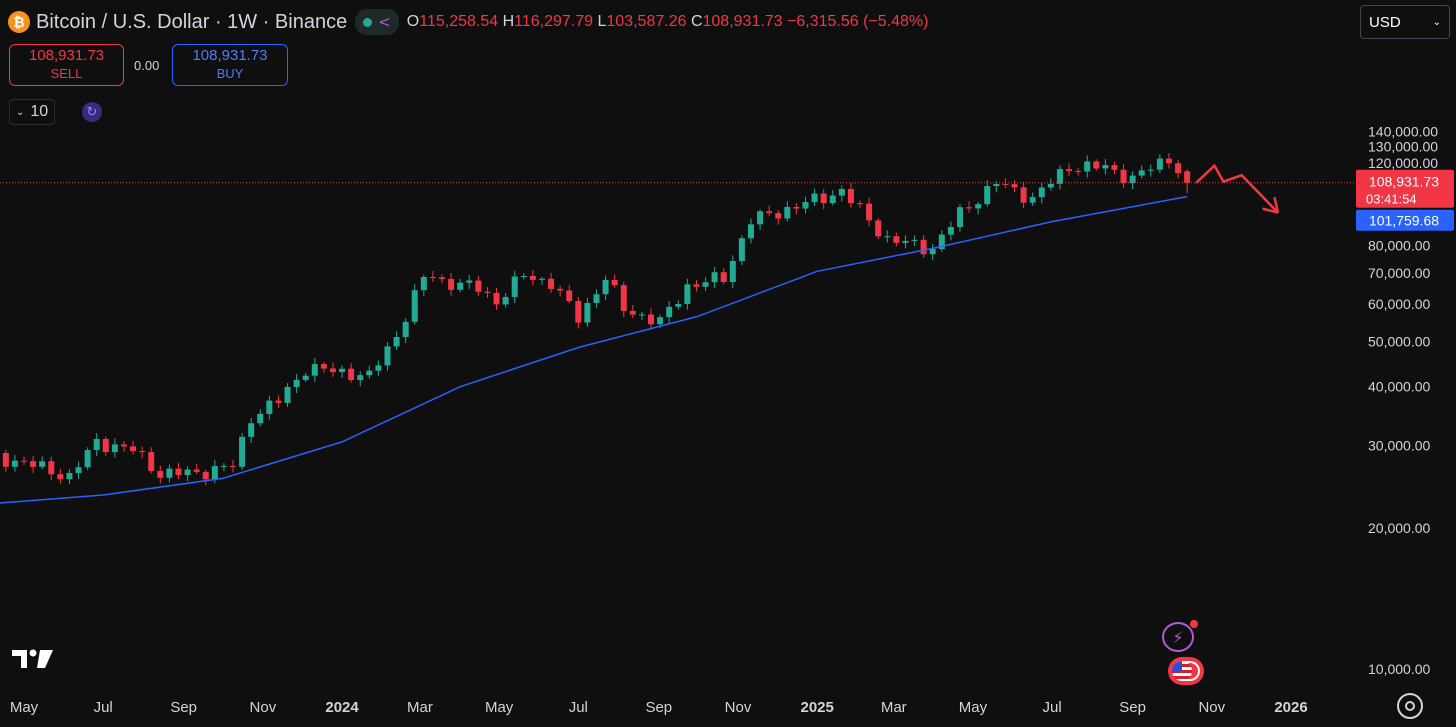  What do you see at coordinates (1403, 147) in the screenshot?
I see `price-tick-label: 130,000.00` at bounding box center [1403, 147].